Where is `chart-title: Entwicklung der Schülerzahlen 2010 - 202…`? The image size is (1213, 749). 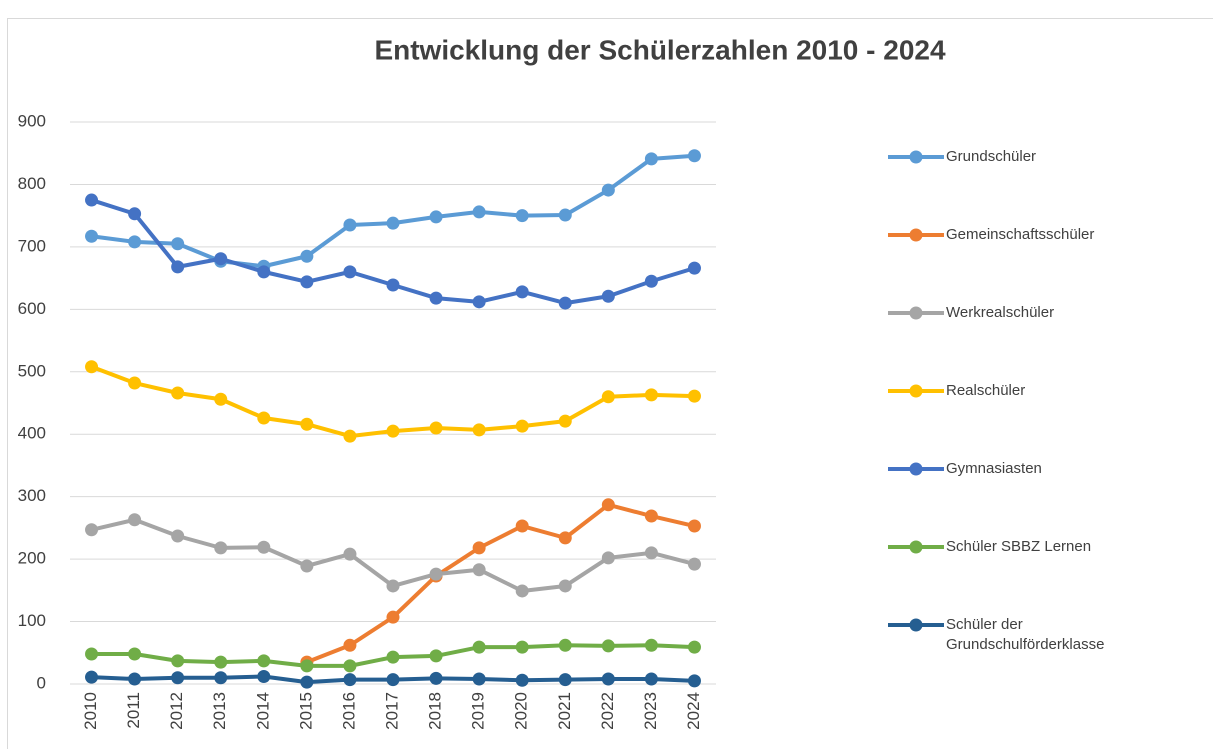 chart-title: Entwicklung der Schülerzahlen 2010 - 202… is located at coordinates (660, 49).